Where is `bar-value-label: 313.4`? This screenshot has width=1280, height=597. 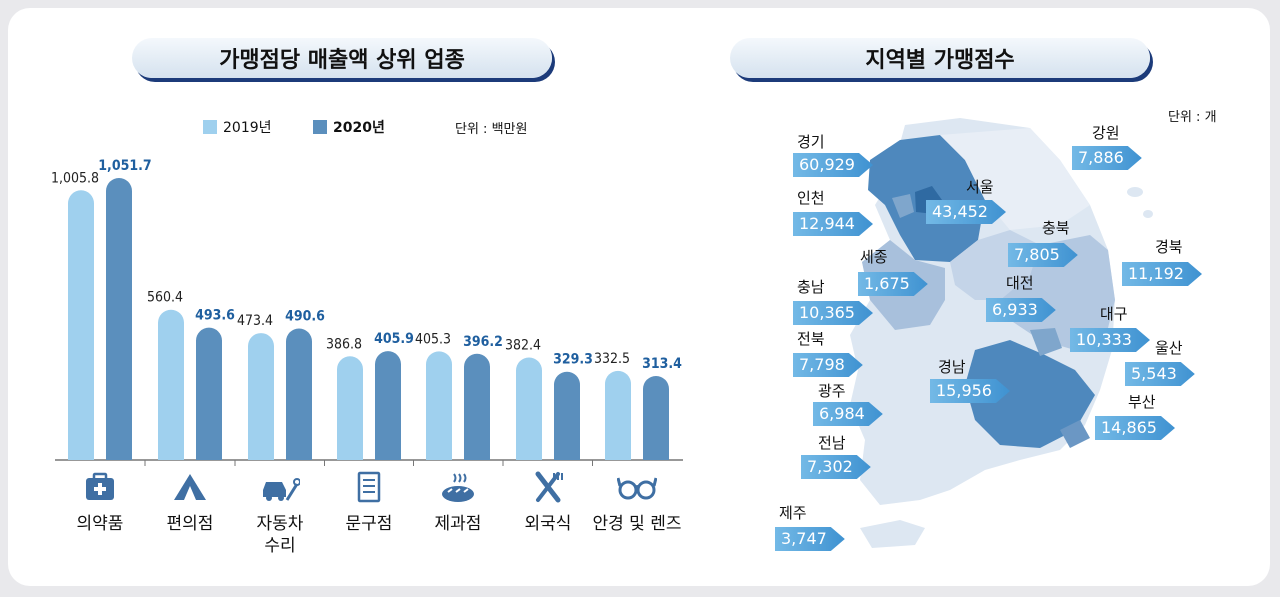
bar-value-label: 313.4 is located at coordinates (662, 364).